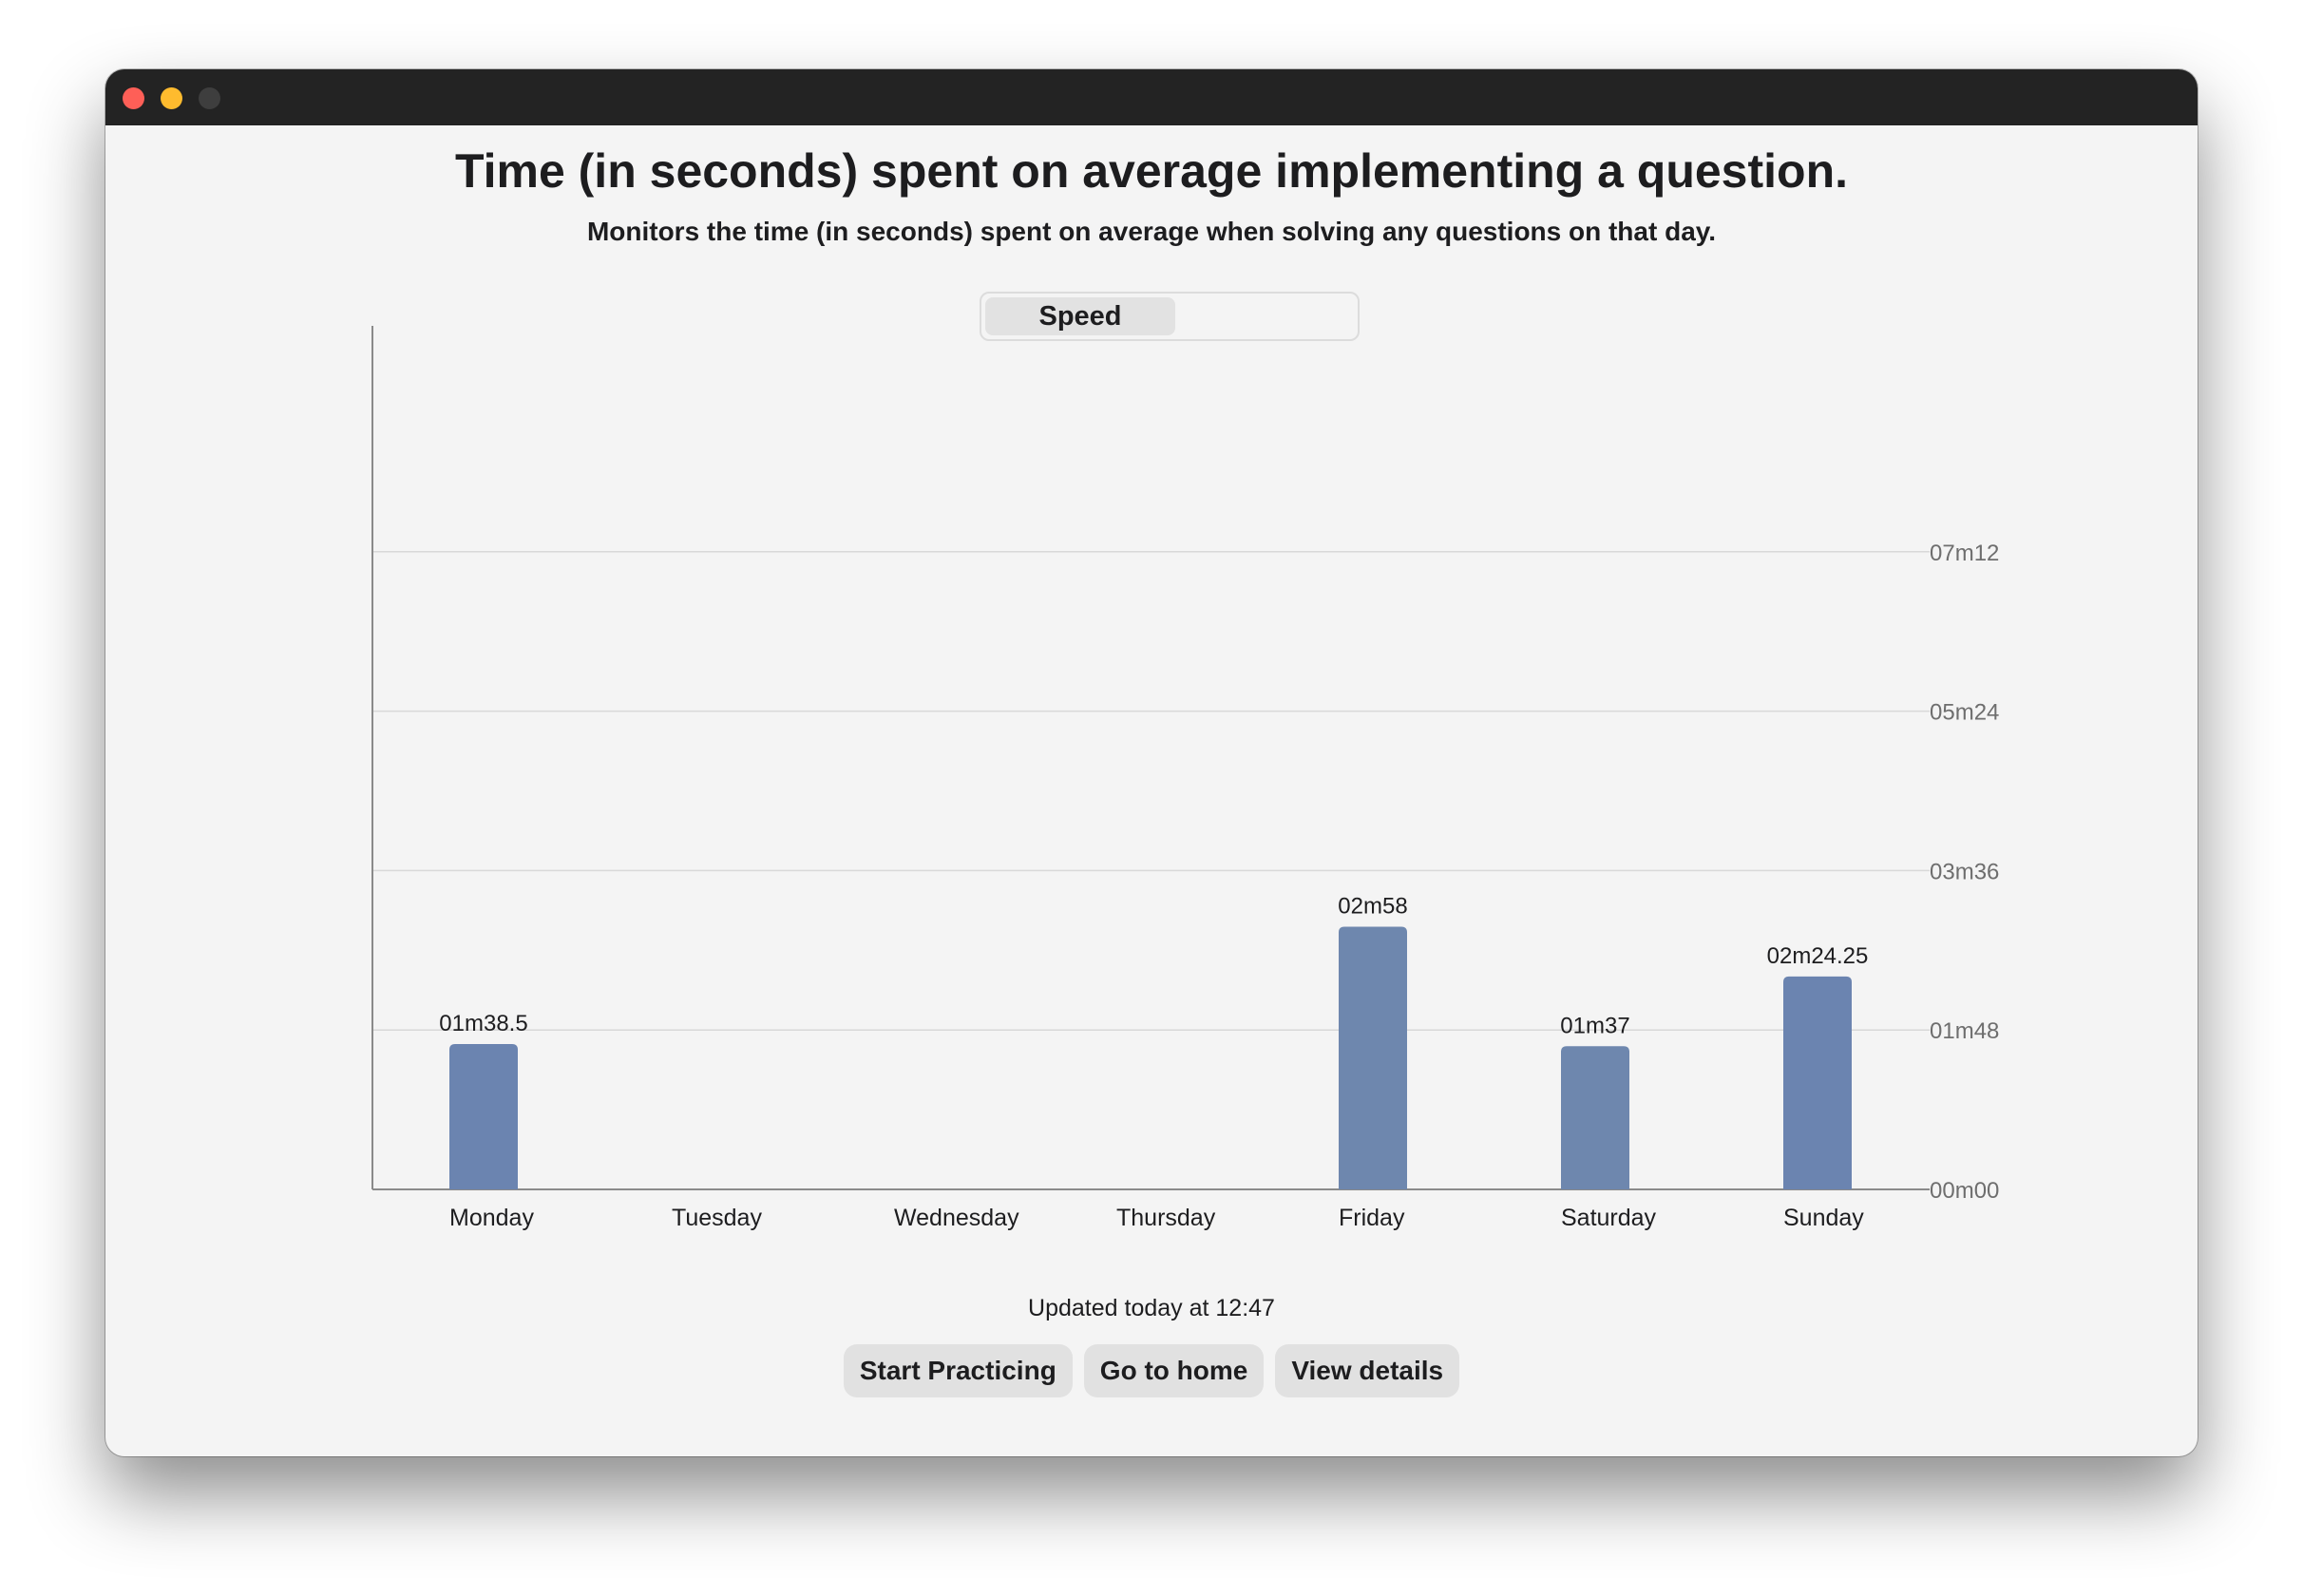  I want to click on x-tick-label: Friday, so click(1372, 1218).